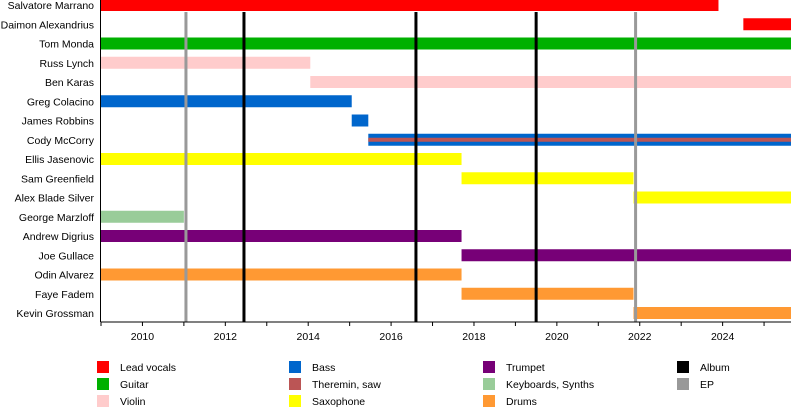 Image resolution: width=800 pixels, height=413 pixels. Describe the element at coordinates (148, 368) in the screenshot. I see `legend-label-lead_vocals: Lead vocals` at that location.